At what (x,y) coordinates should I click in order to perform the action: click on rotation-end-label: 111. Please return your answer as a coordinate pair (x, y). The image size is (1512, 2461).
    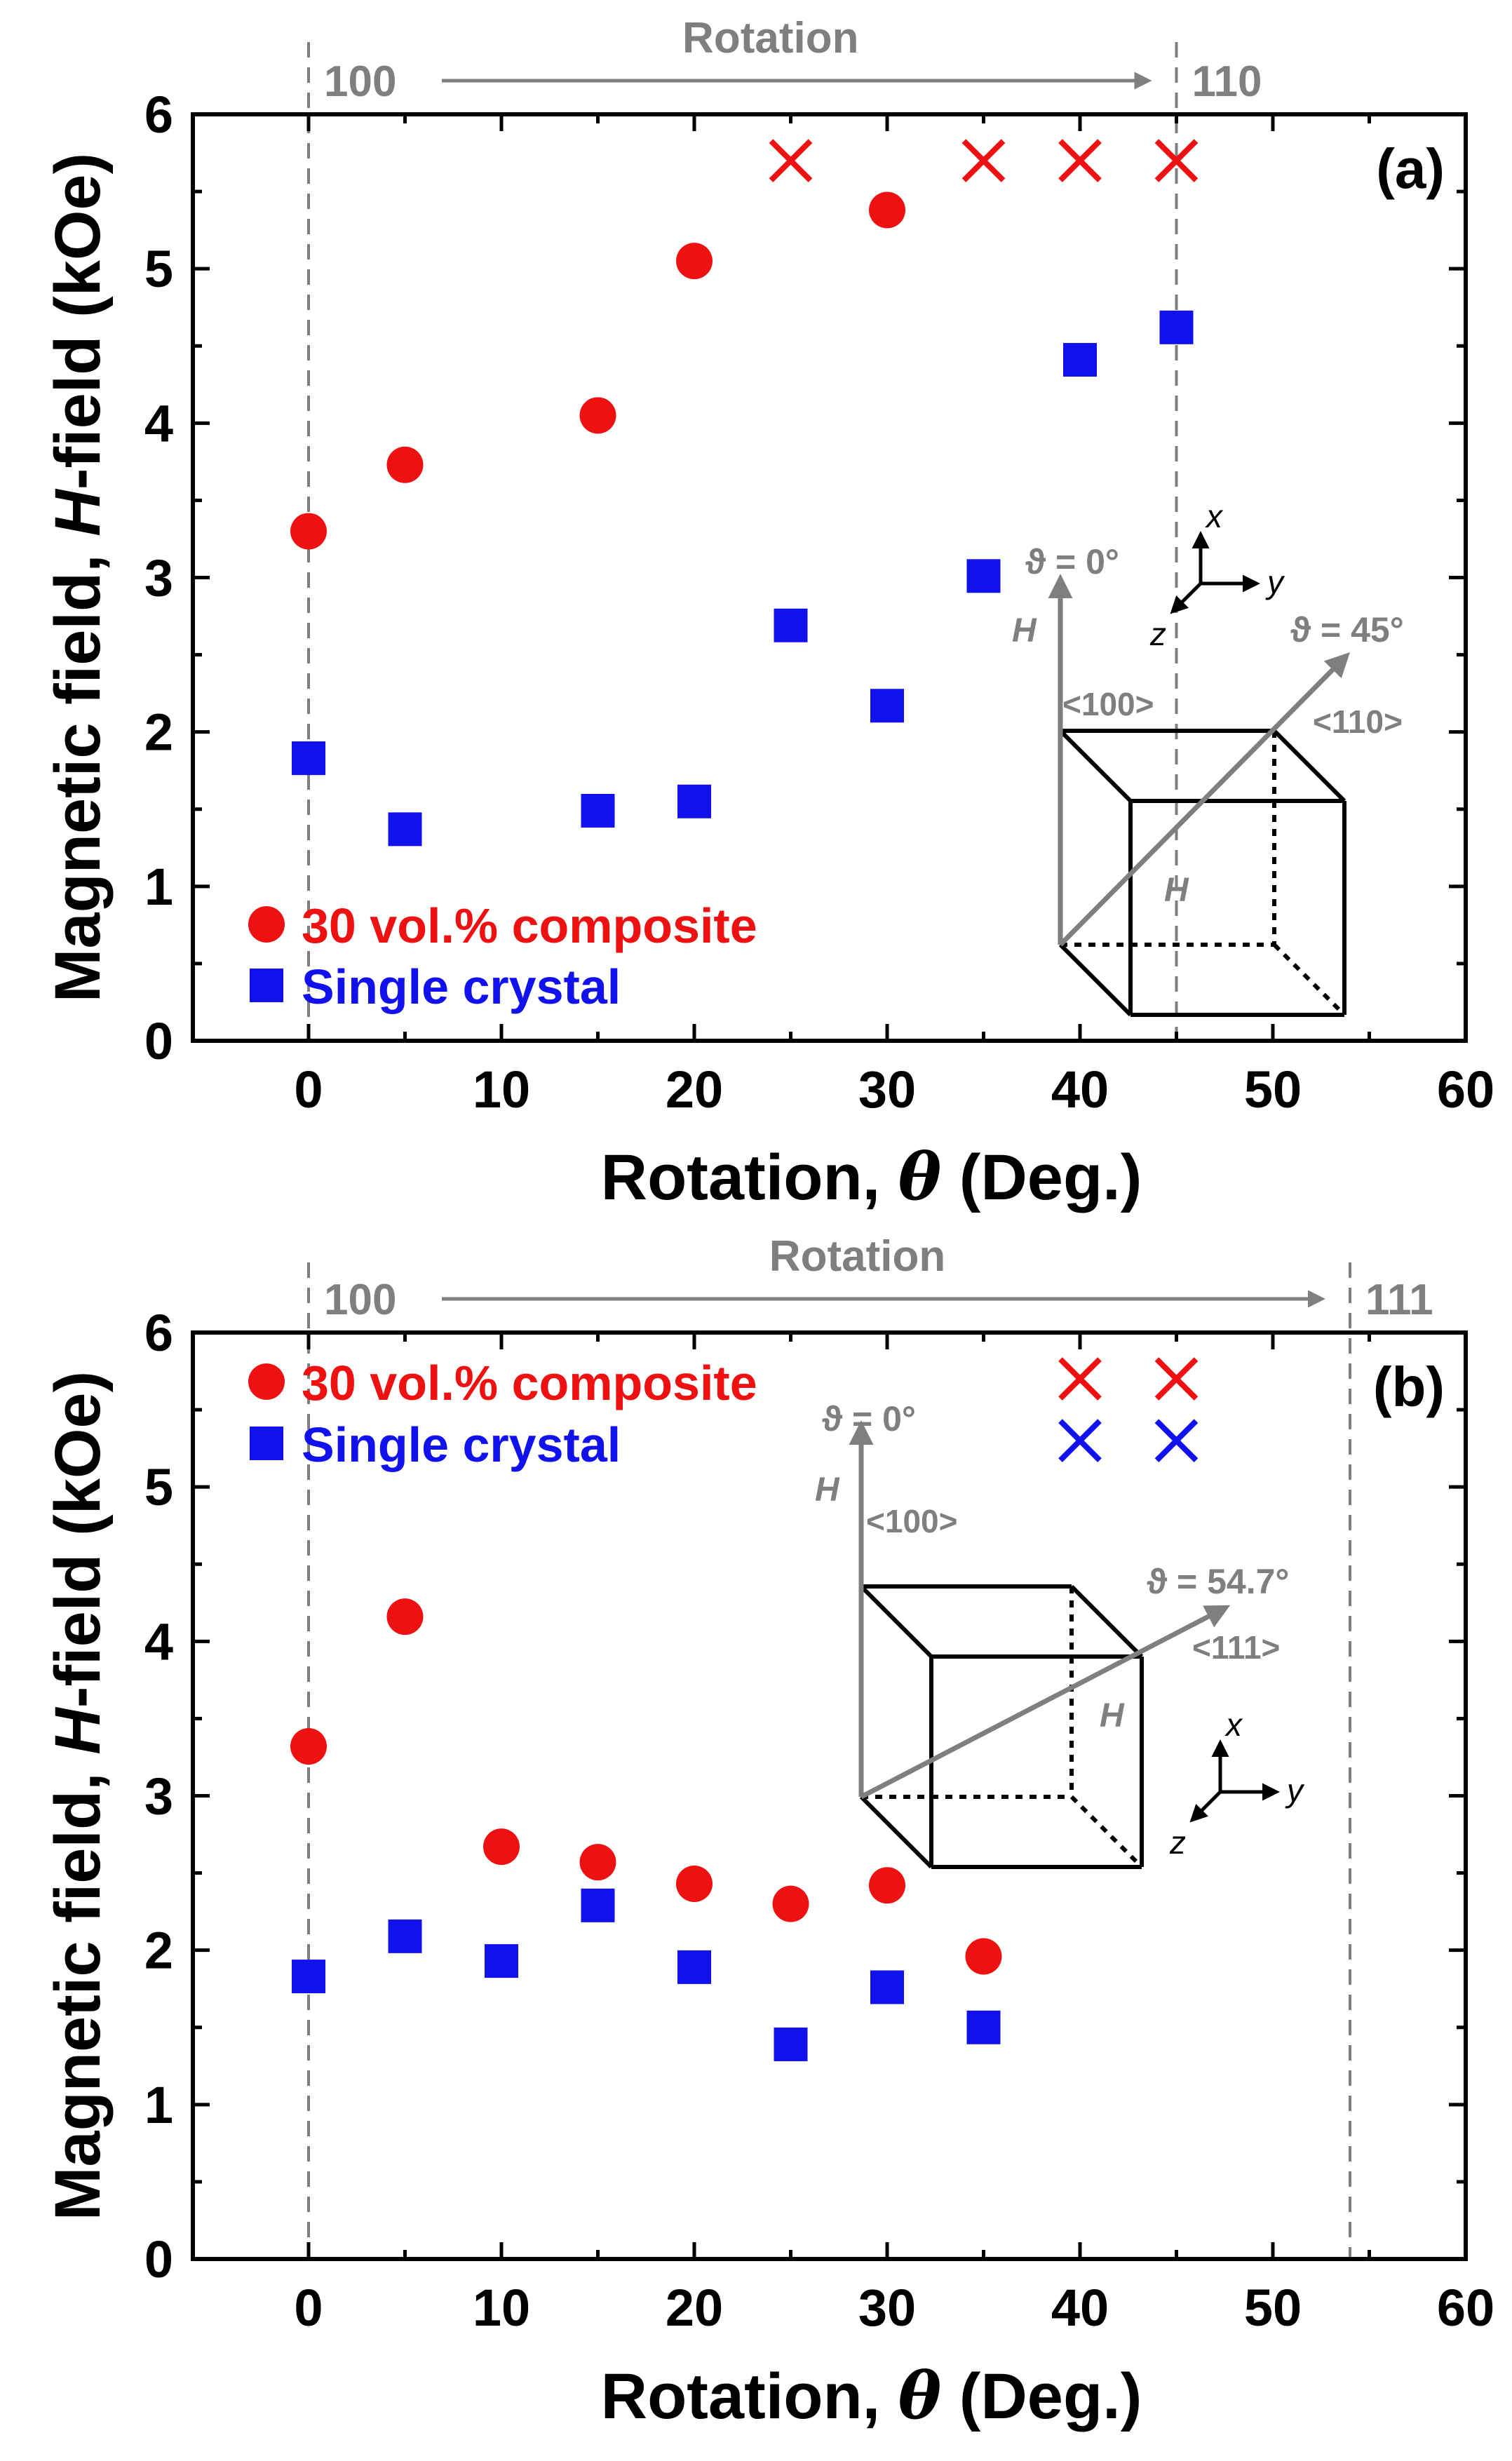
    Looking at the image, I should click on (1399, 1300).